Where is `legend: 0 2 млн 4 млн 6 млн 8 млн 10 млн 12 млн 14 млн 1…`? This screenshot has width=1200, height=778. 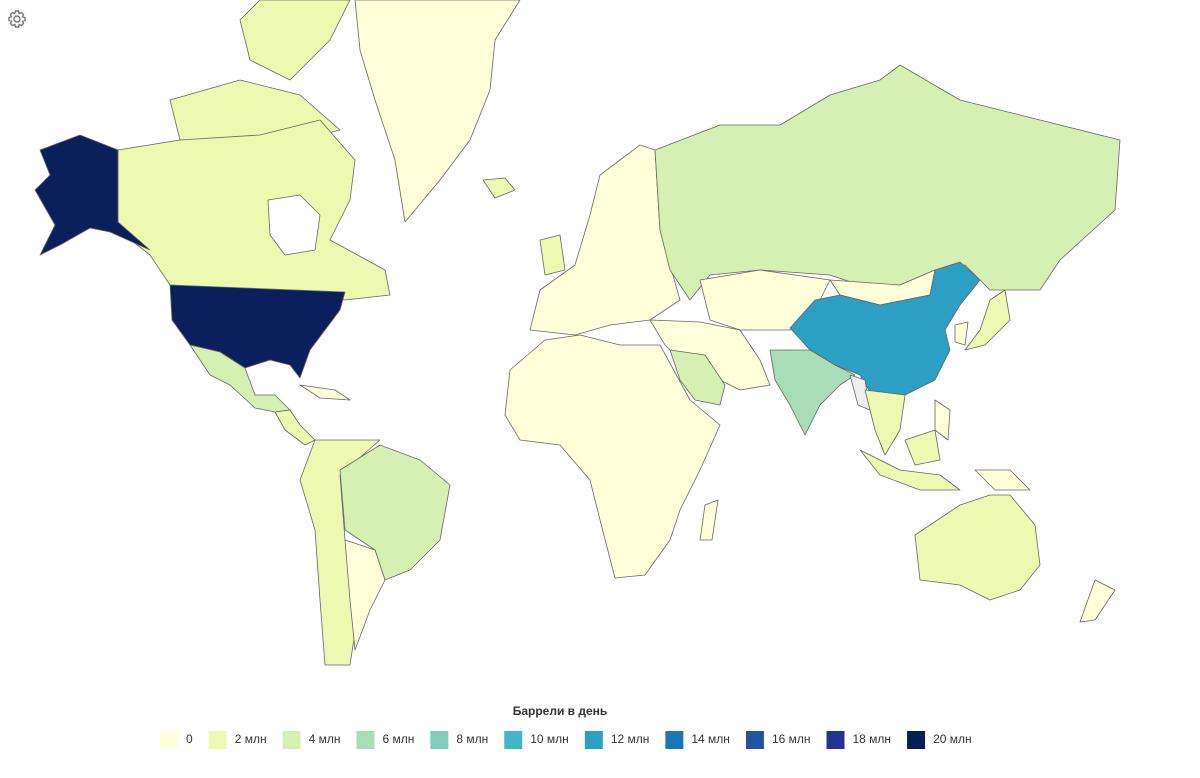
legend: 0 2 млн 4 млн 6 млн 8 млн 10 млн 12 млн 14 млн 1… is located at coordinates (566, 740).